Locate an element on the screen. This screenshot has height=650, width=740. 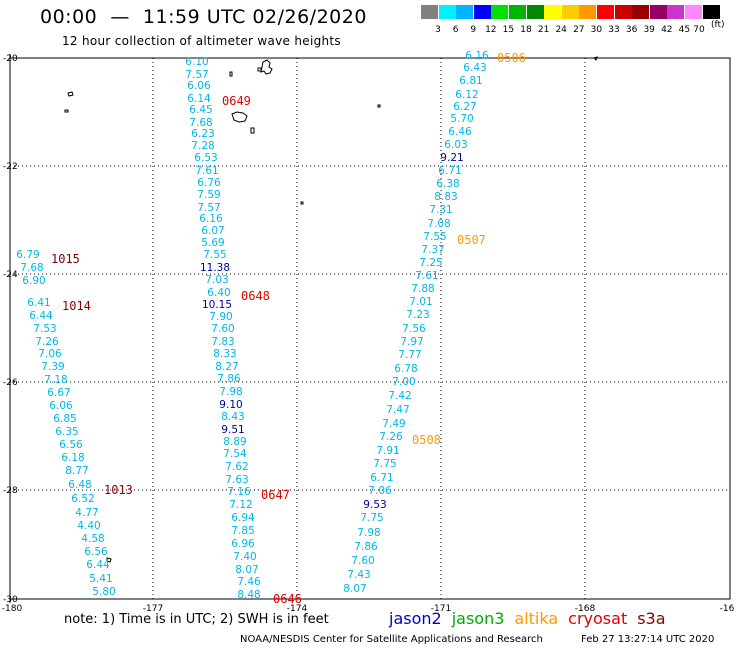
wave-height-value: 6.79 is located at coordinates (27, 255).